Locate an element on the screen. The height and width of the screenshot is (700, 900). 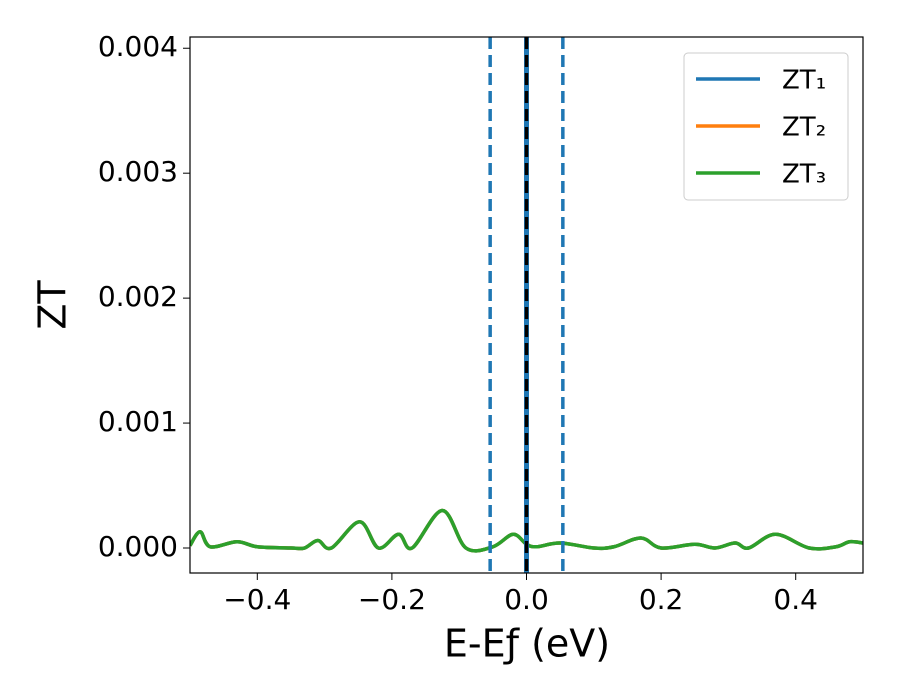
legend-label: ZT₂ is located at coordinates (804, 128).